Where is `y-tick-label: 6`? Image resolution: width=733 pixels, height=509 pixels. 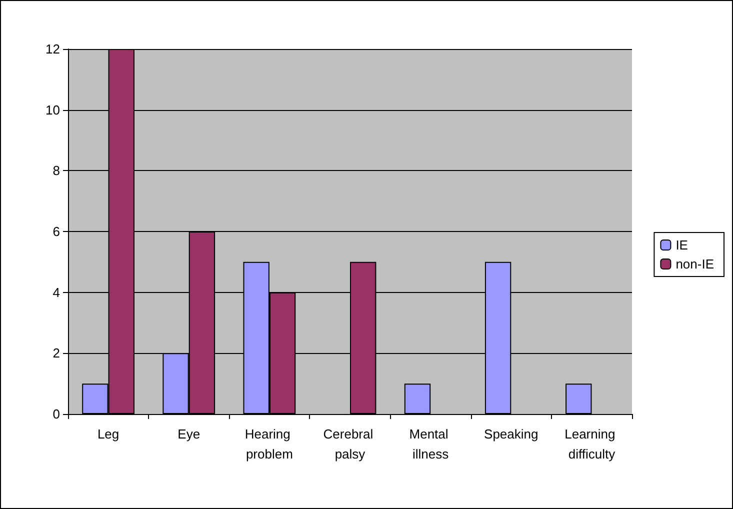
y-tick-label: 6 is located at coordinates (56, 231).